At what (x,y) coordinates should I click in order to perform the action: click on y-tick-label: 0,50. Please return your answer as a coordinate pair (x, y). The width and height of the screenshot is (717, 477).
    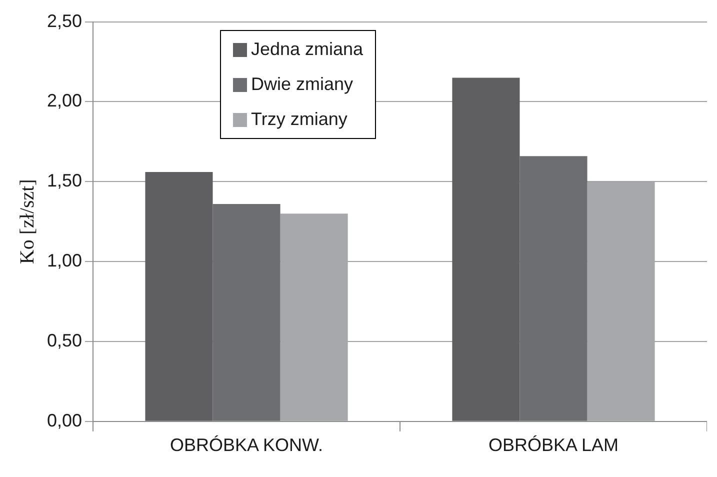
    Looking at the image, I should click on (64, 340).